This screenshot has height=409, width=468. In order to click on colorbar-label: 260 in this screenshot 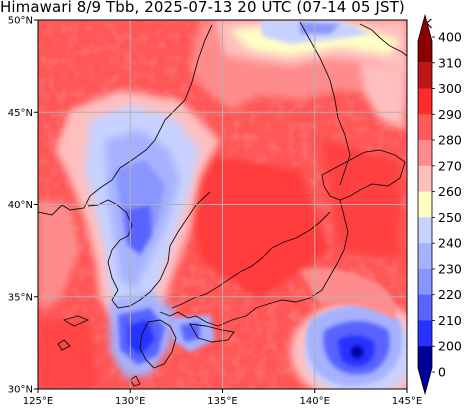, I will do `click(450, 191)`.